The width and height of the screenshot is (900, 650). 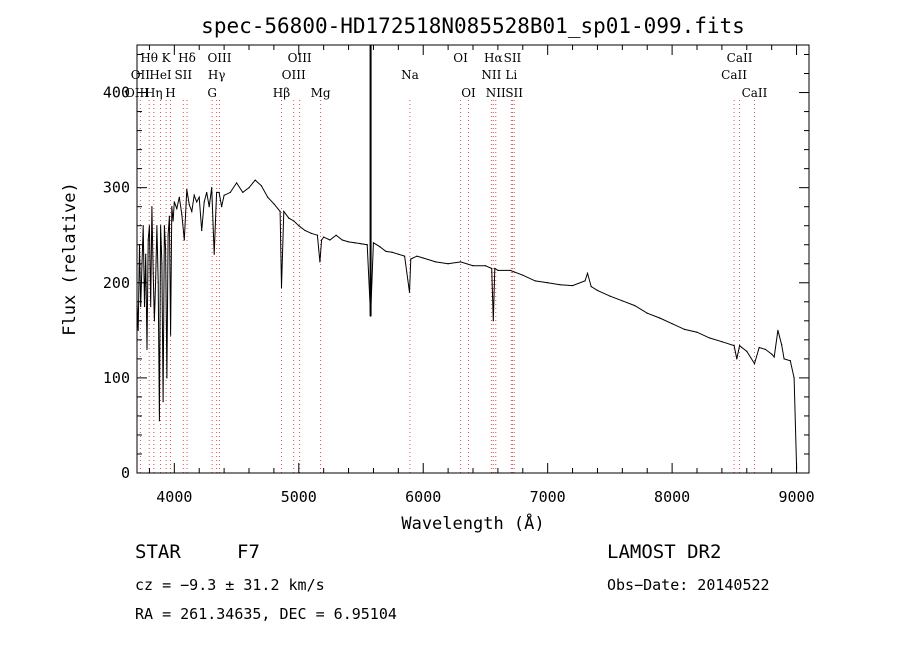 I want to click on line-marker-label-2: Hδ, so click(x=187, y=58).